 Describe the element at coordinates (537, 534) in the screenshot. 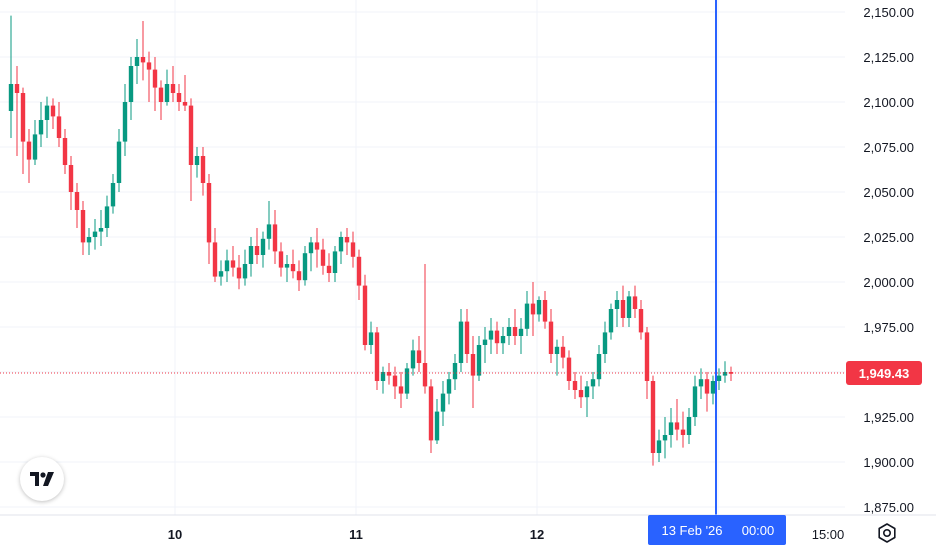

I see `time-tick-label: 12` at that location.